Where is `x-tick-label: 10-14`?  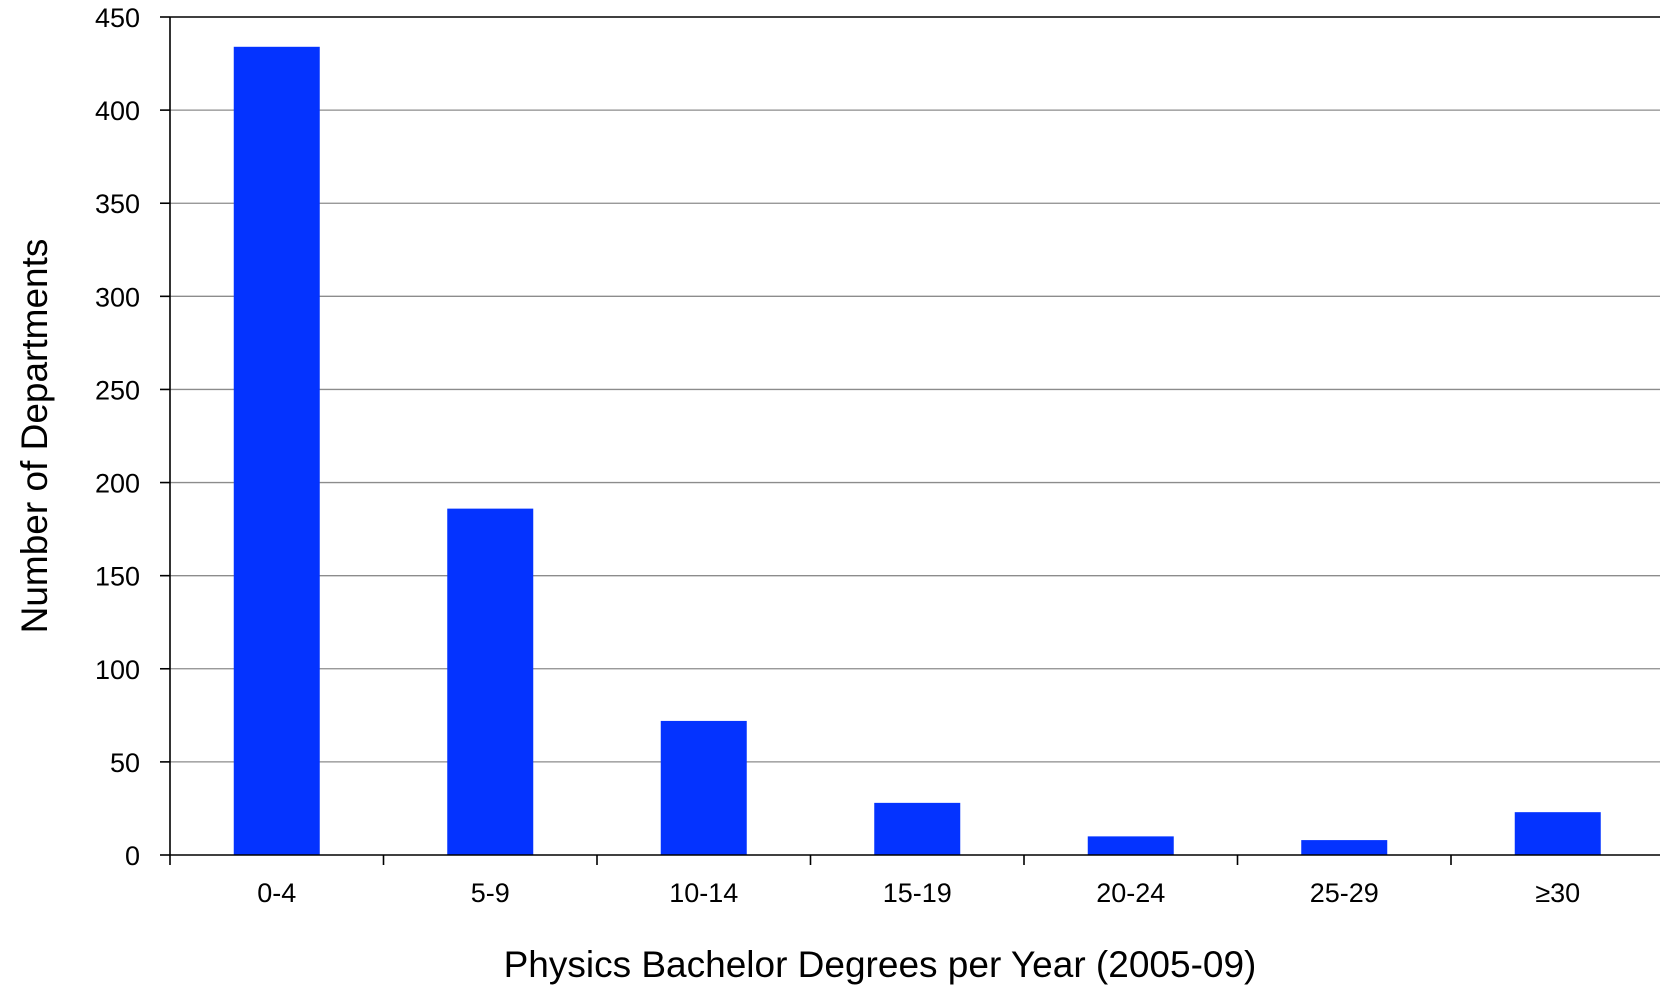 x-tick-label: 10-14 is located at coordinates (703, 893).